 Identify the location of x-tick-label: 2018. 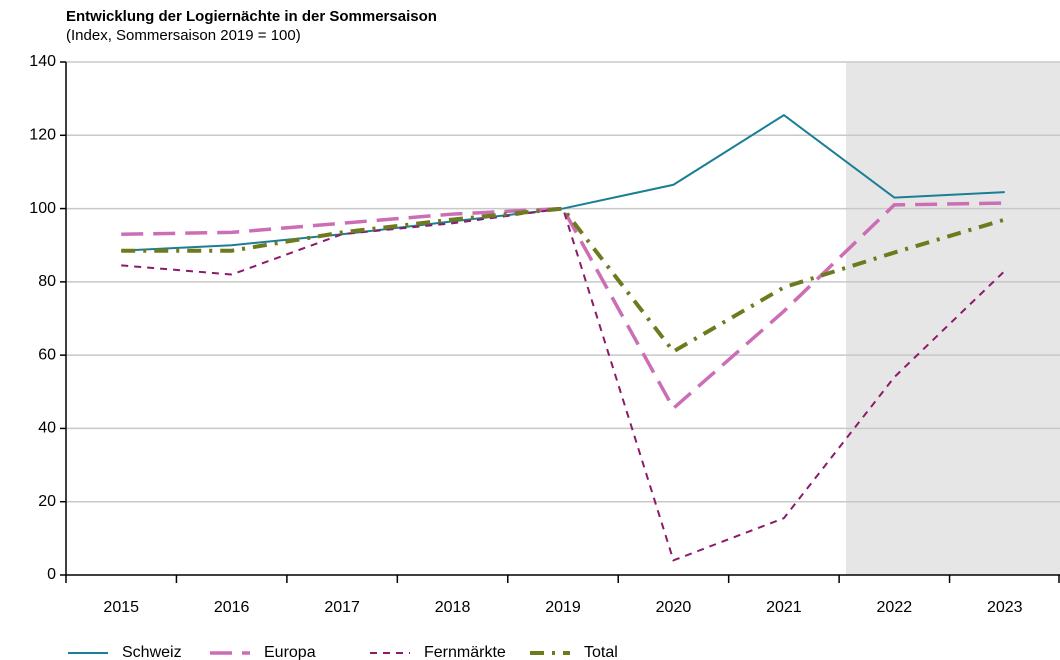
(453, 607).